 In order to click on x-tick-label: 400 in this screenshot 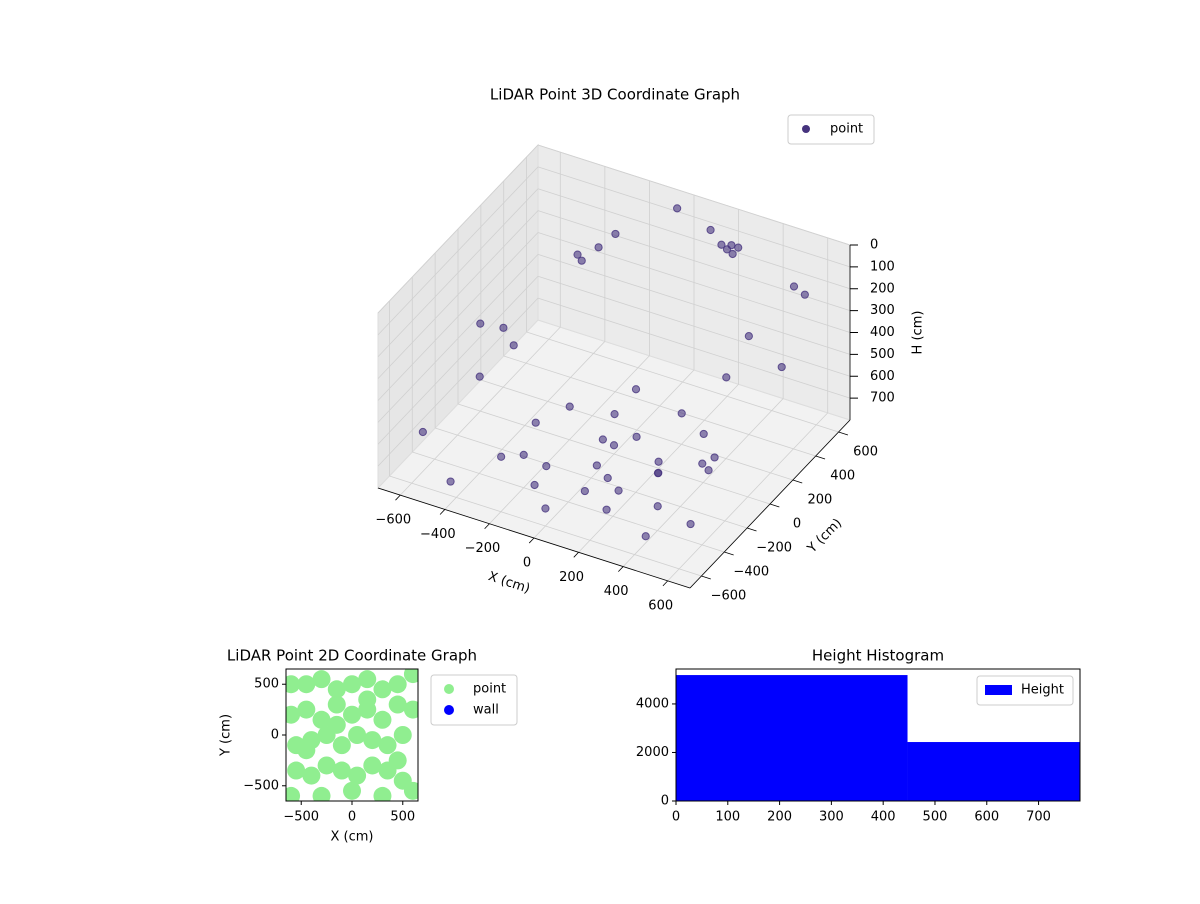, I will do `click(616, 591)`.